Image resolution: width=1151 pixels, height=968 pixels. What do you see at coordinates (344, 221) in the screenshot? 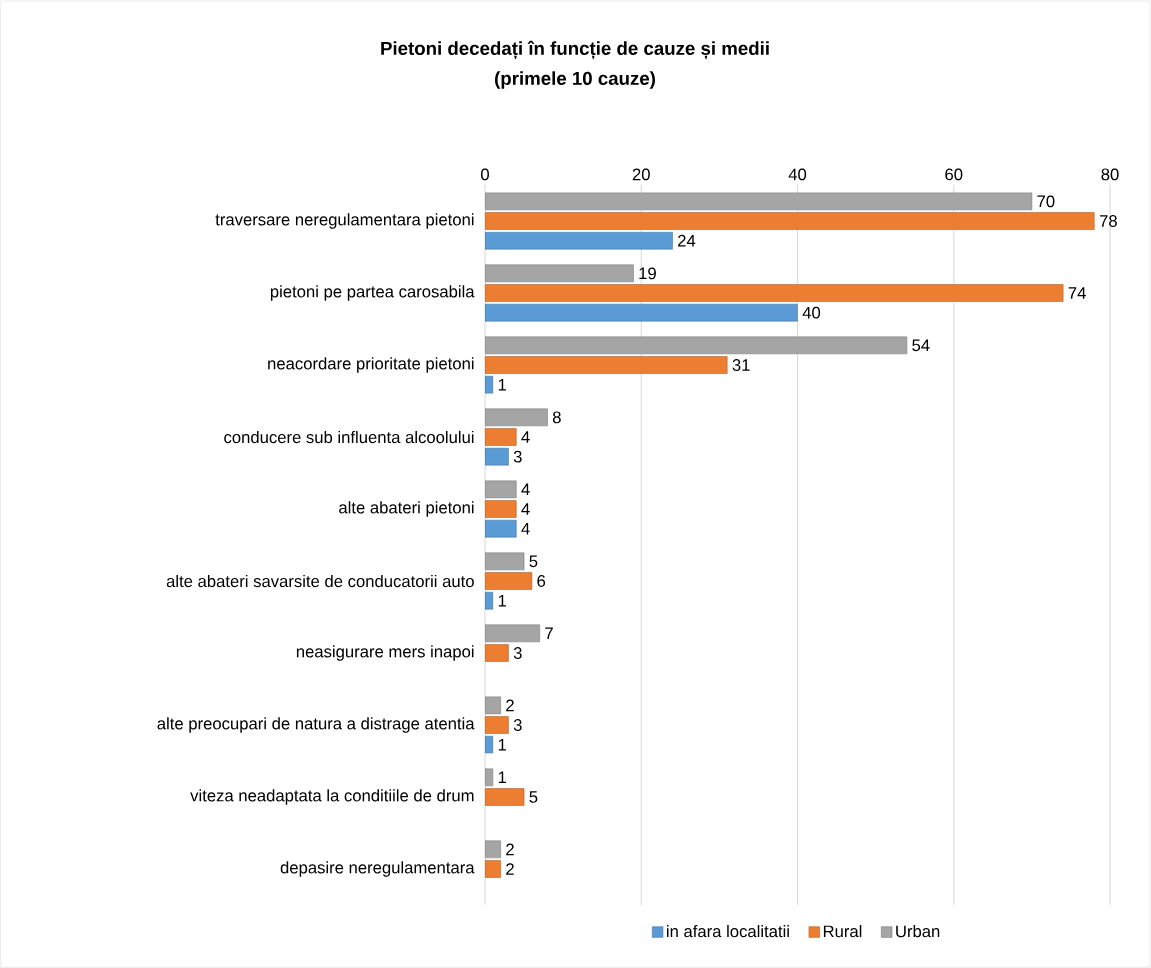
I see `y-tick-label: traversare neregulamentara pietoni` at bounding box center [344, 221].